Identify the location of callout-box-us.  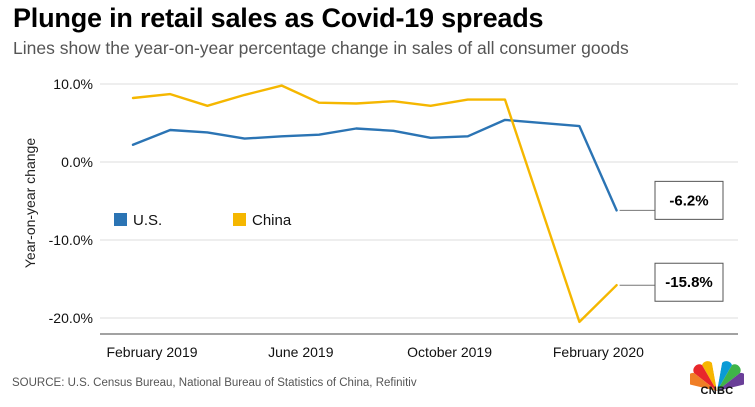
(689, 200).